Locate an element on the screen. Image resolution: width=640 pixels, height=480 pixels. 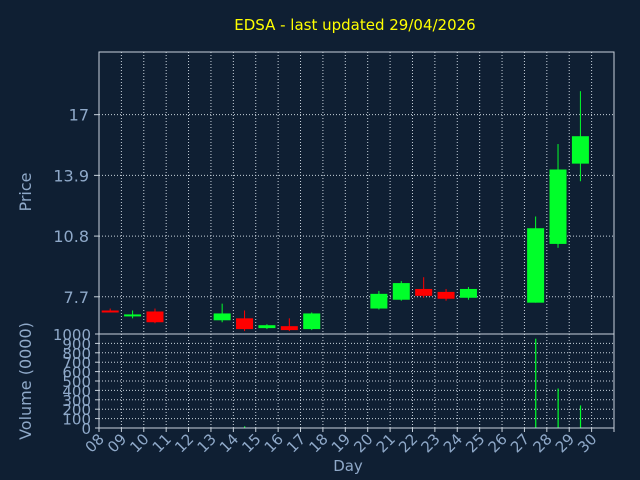
price-tick-label: 10.8 is located at coordinates (71, 236).